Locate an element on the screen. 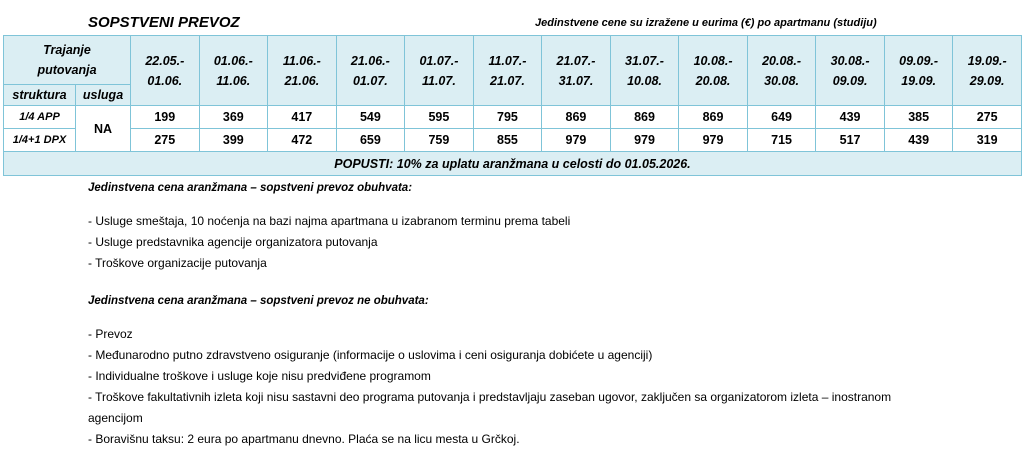  text-line: putovanja is located at coordinates (67, 70).